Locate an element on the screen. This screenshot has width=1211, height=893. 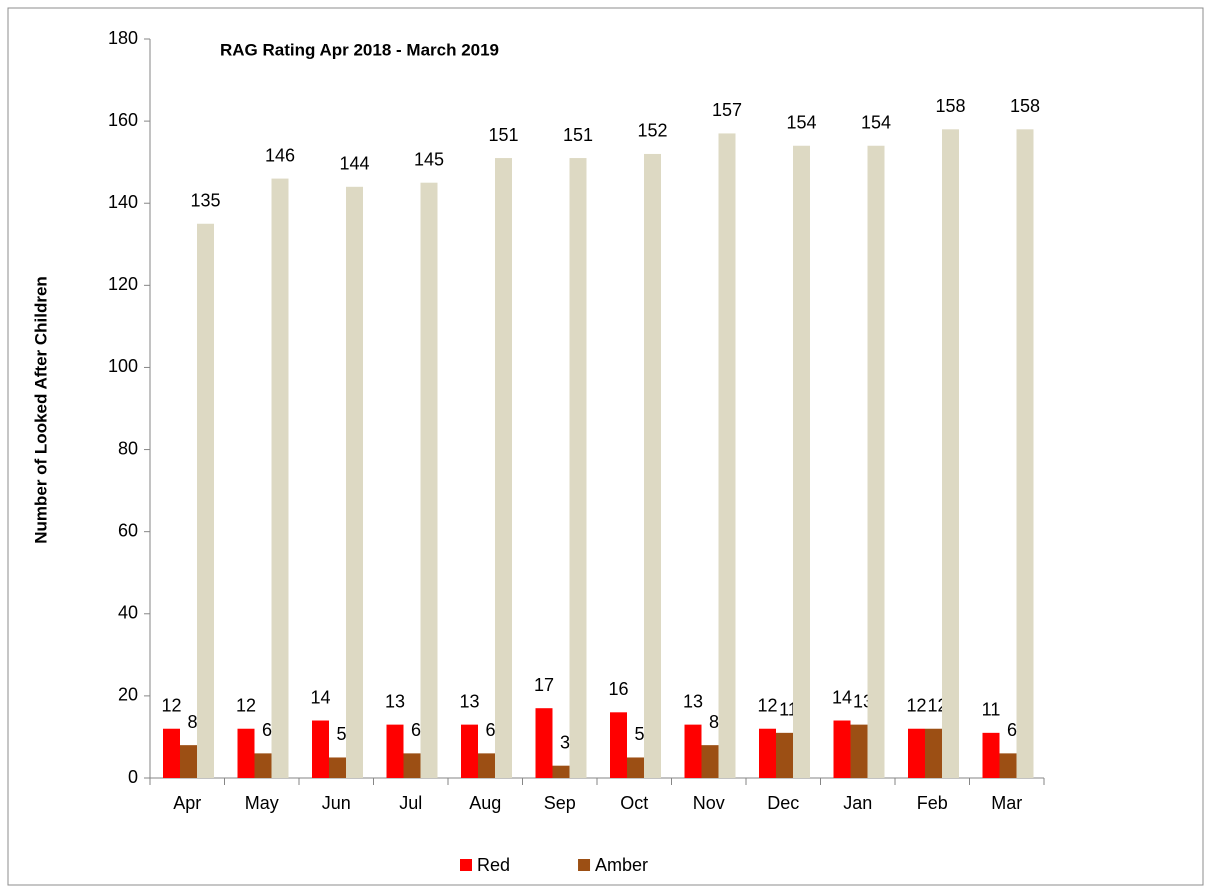
x-tick-label: Jun is located at coordinates (336, 803).